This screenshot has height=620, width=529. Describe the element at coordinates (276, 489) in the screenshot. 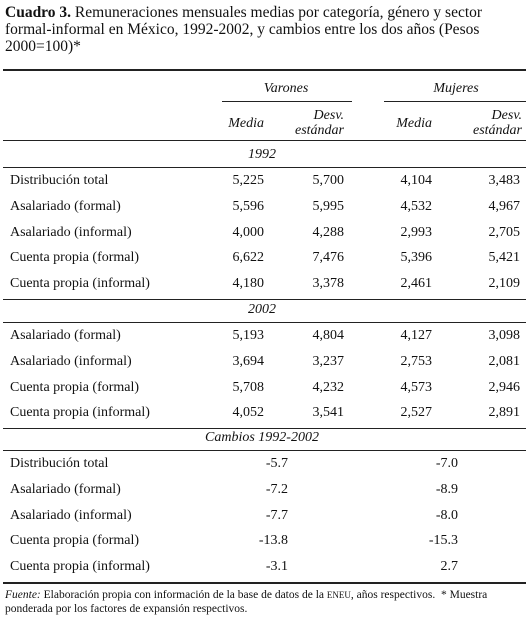

I see `cell: -7.2` at that location.